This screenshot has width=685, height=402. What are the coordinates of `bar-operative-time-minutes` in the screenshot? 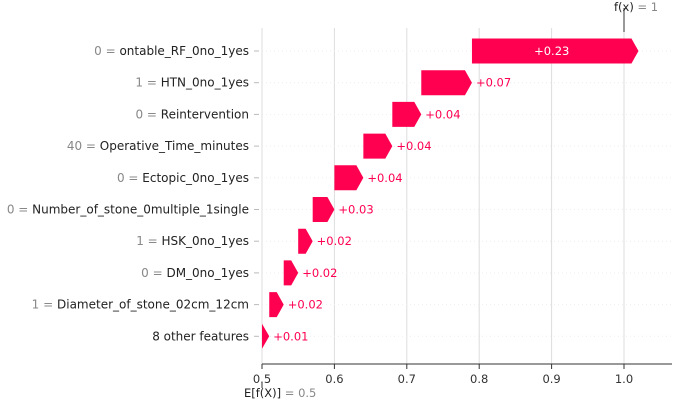 It's located at (378, 146).